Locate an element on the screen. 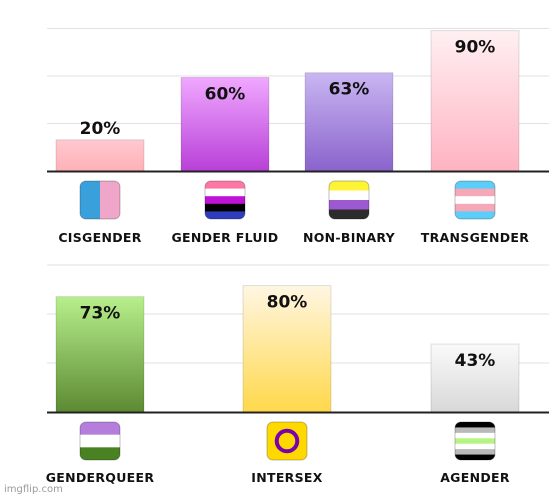 This screenshot has width=559, height=500. intersex-flag-icon is located at coordinates (287, 441).